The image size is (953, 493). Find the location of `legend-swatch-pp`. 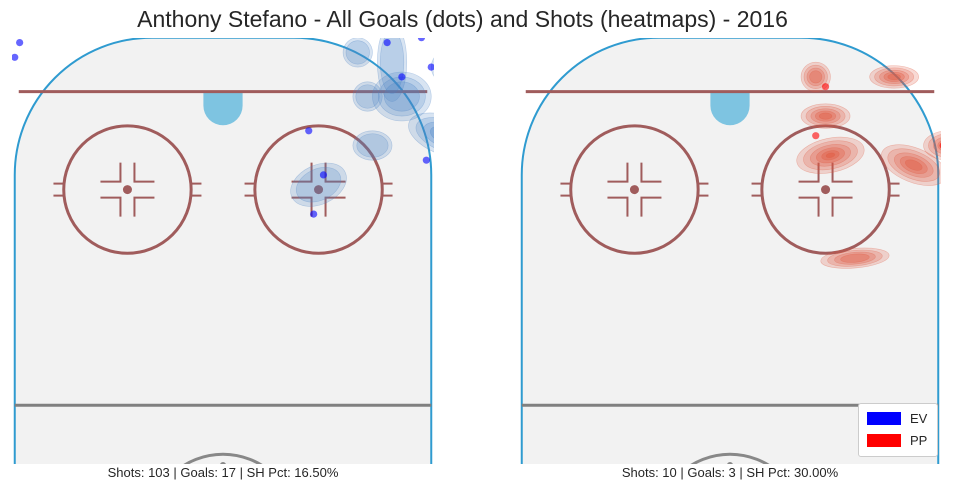

legend-swatch-pp is located at coordinates (884, 440).